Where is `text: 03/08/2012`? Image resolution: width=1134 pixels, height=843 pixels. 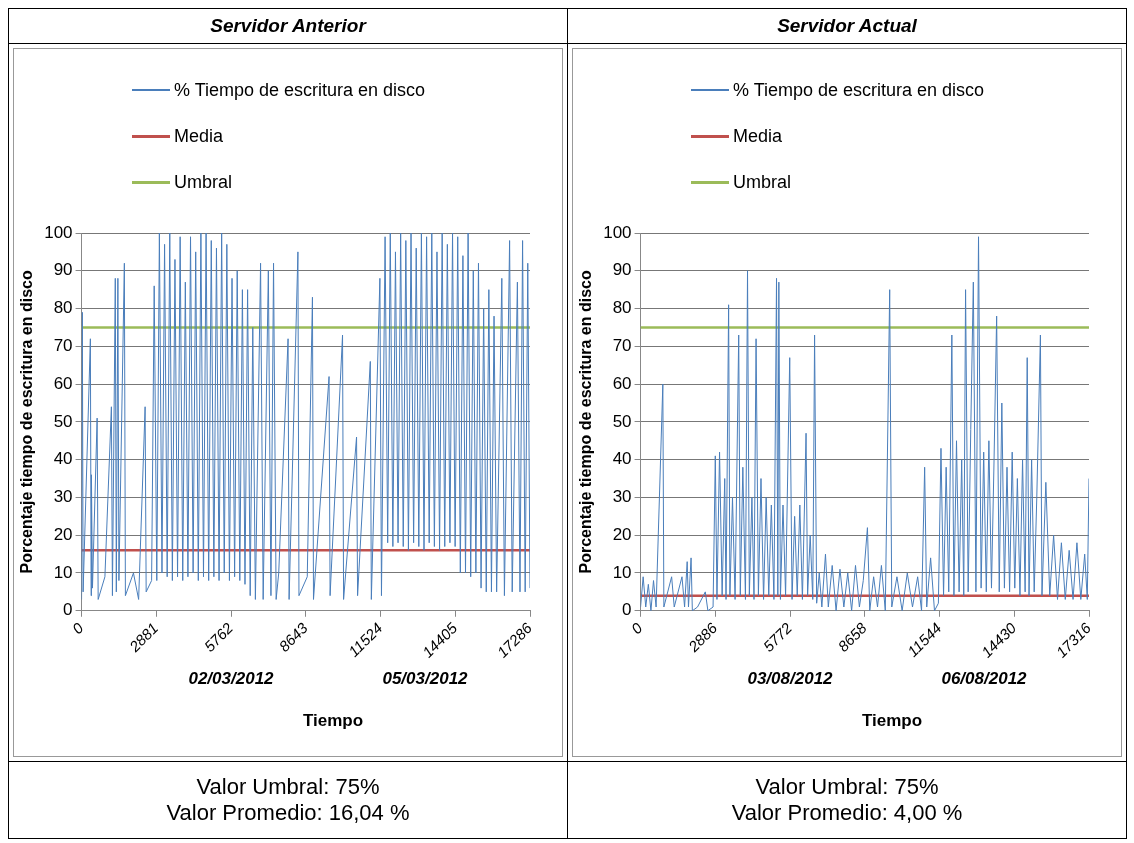
text: 03/08/2012 is located at coordinates (790, 679).